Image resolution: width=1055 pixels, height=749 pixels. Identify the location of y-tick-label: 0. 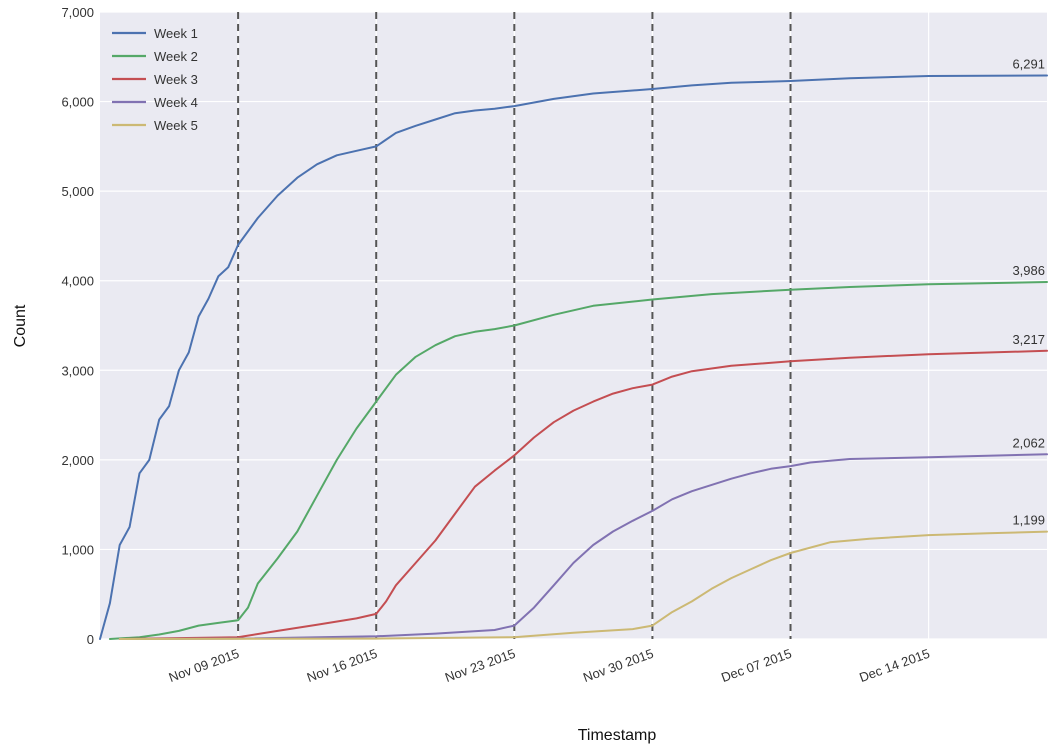
(90, 639).